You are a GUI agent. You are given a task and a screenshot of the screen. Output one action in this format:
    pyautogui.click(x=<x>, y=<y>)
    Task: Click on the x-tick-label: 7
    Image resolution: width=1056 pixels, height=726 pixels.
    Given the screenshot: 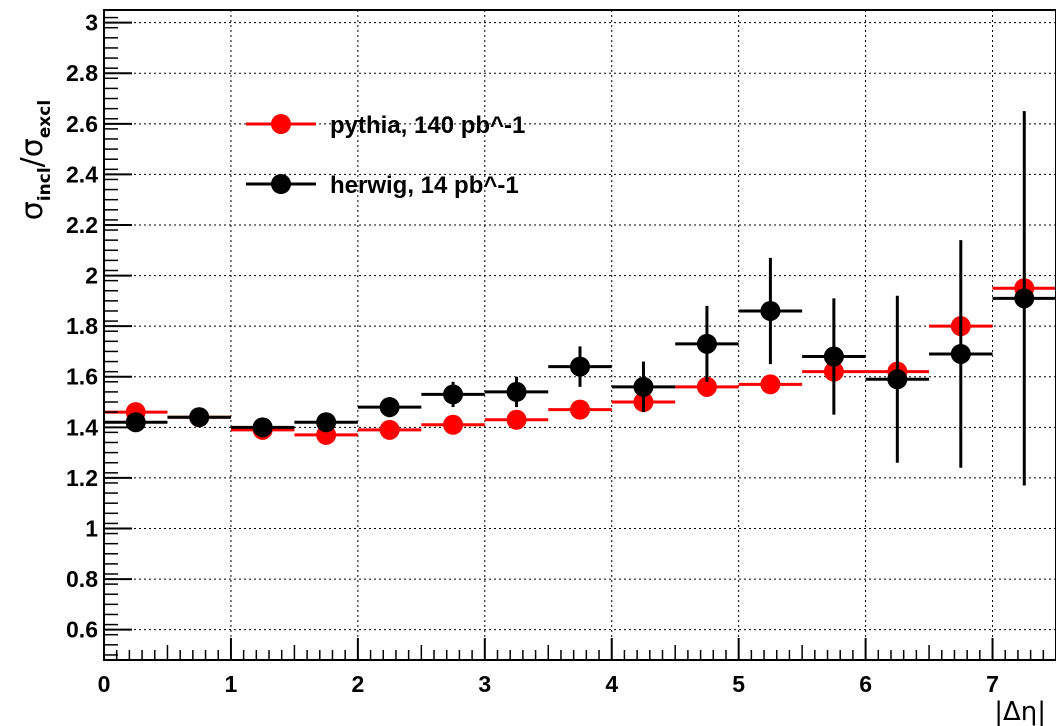 What is the action you would take?
    pyautogui.click(x=992, y=684)
    